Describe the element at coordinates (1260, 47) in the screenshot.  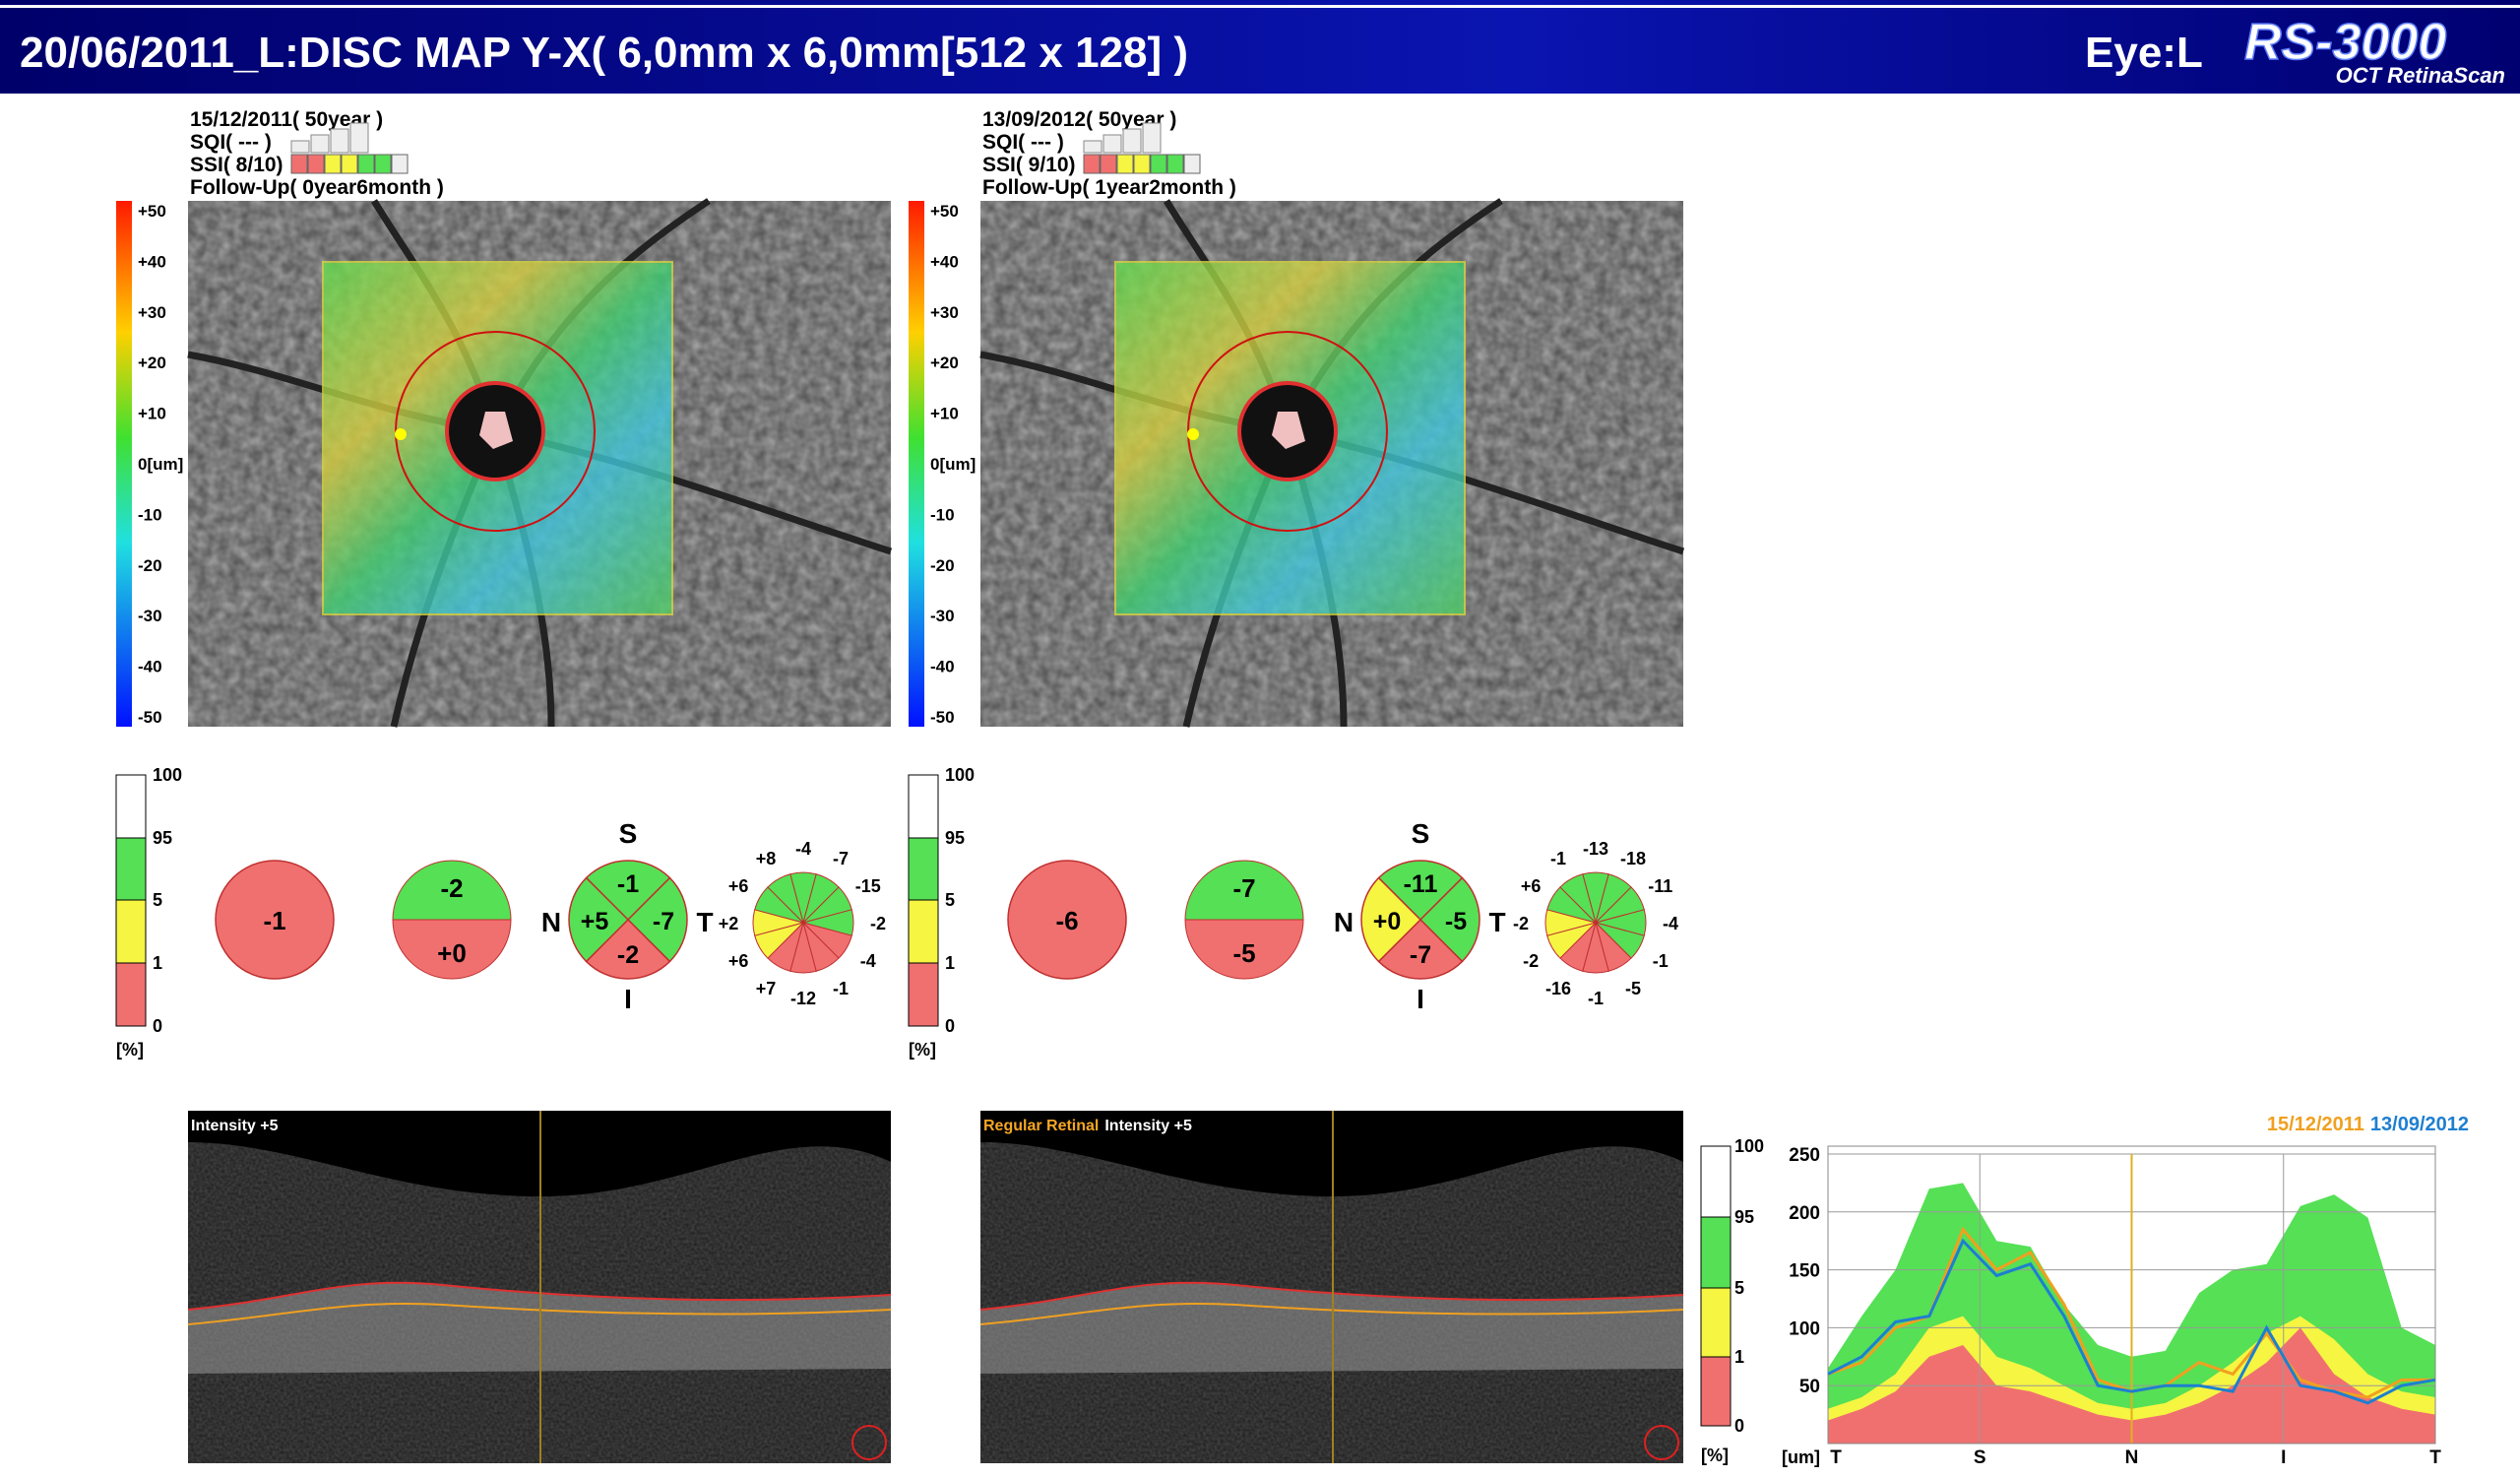
I see `header-bar` at that location.